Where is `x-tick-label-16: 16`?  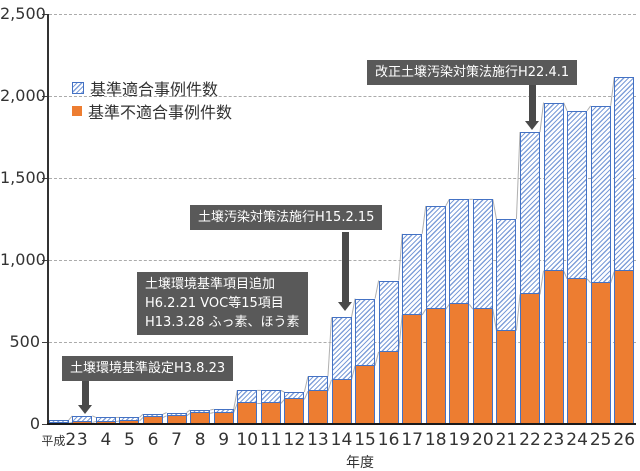 x-tick-label-16: 16 is located at coordinates (388, 440).